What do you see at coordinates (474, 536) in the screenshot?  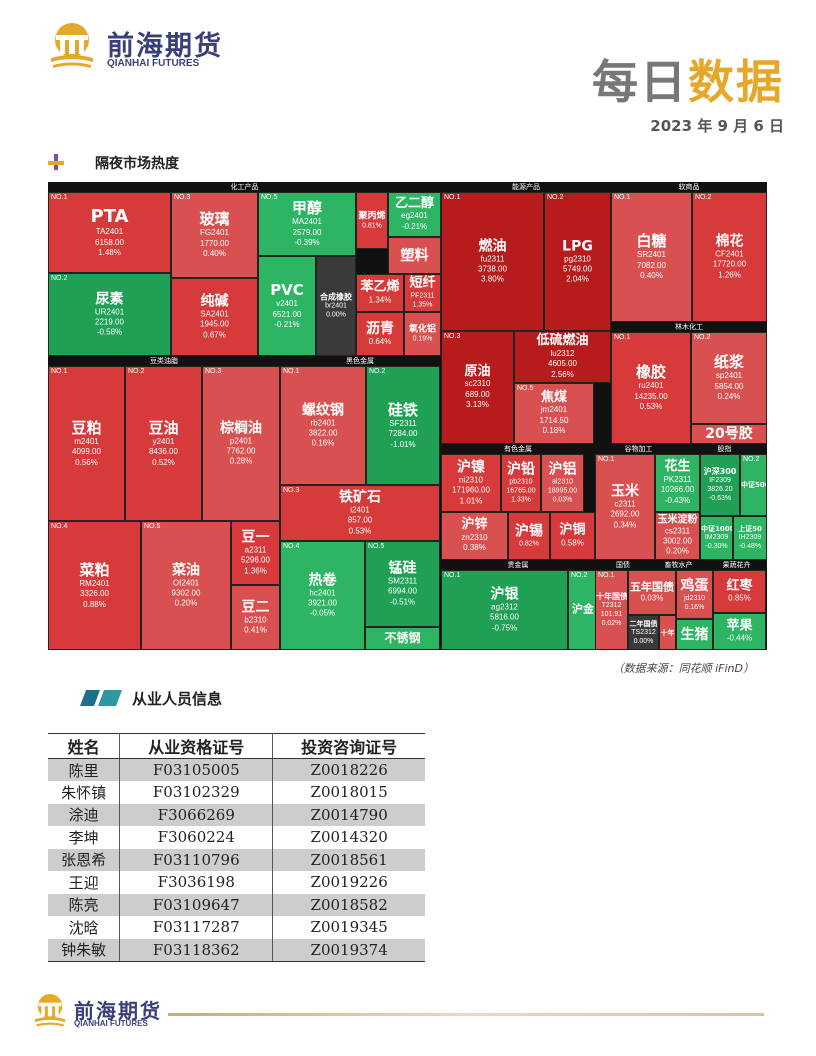 I see `heatmap-cell: 沪锌 zn2310 0.38%` at bounding box center [474, 536].